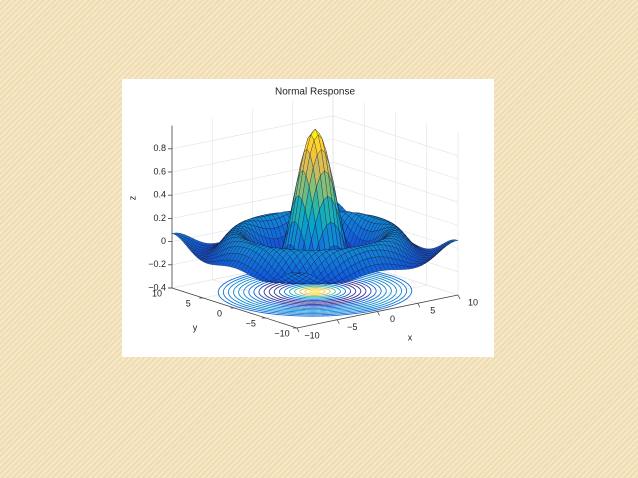  Describe the element at coordinates (159, 171) in the screenshot. I see `z-tick-label: 0.6` at that location.